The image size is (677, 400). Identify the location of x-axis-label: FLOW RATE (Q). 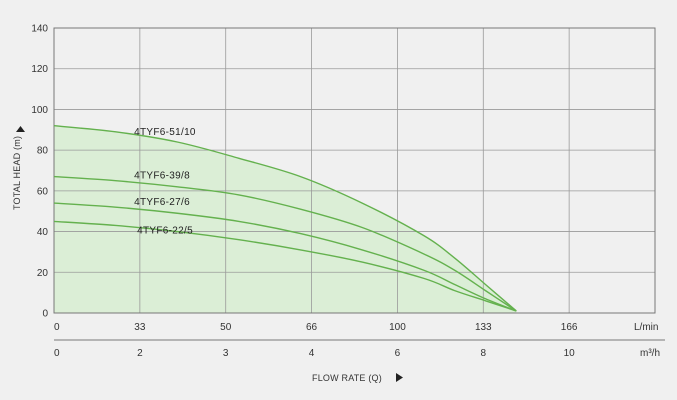
(347, 378).